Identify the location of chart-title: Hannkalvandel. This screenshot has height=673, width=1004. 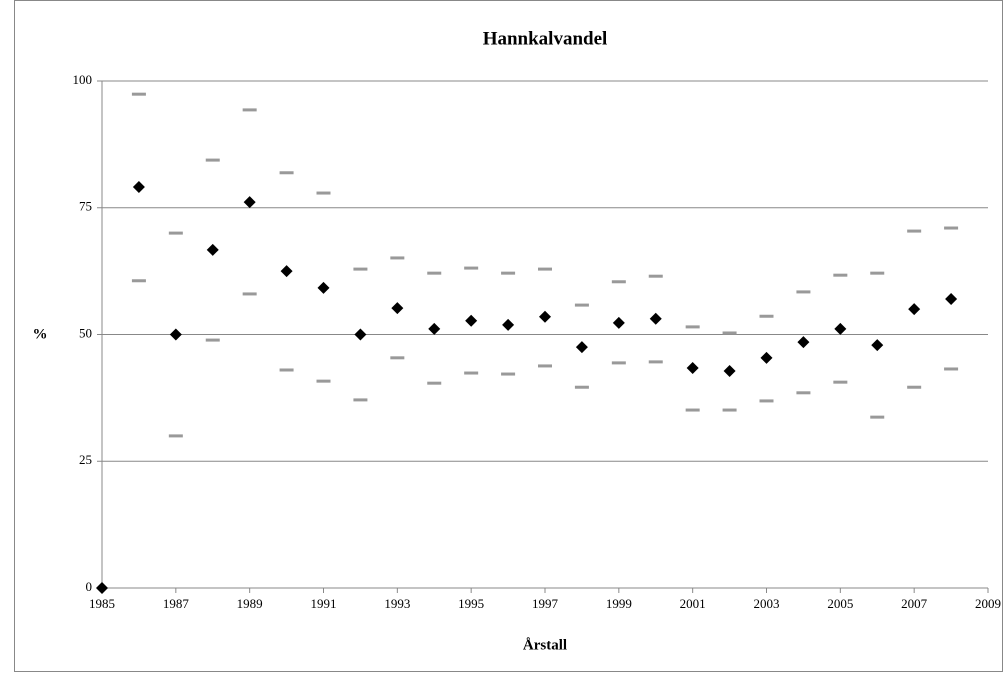
(545, 38).